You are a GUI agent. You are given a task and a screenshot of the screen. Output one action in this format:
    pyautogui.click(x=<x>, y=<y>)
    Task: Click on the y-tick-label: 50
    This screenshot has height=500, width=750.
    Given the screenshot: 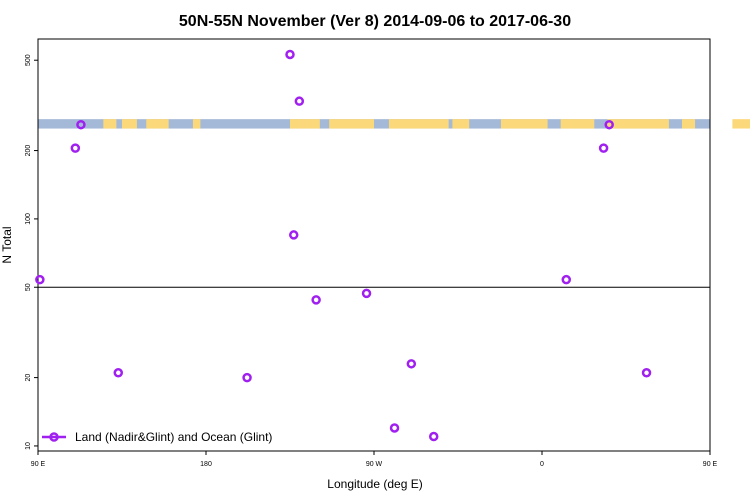 What is the action you would take?
    pyautogui.click(x=28, y=287)
    